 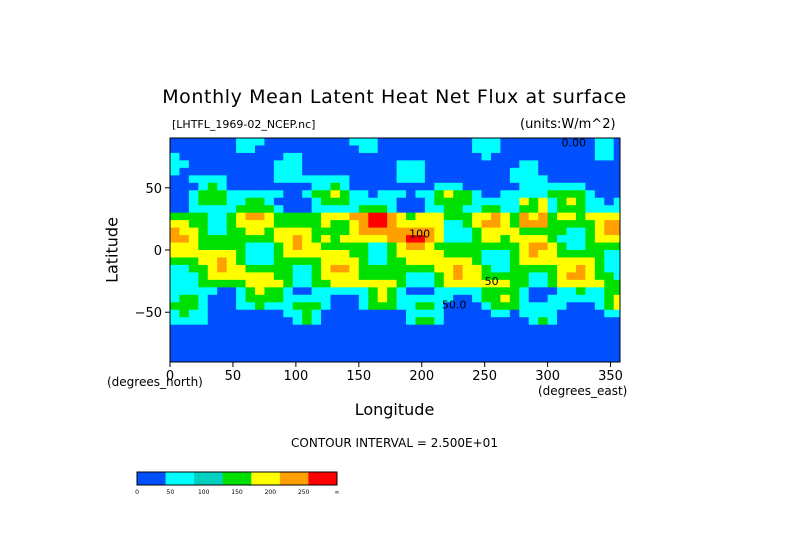 I want to click on x-axis-label: Longitude, so click(x=394, y=409).